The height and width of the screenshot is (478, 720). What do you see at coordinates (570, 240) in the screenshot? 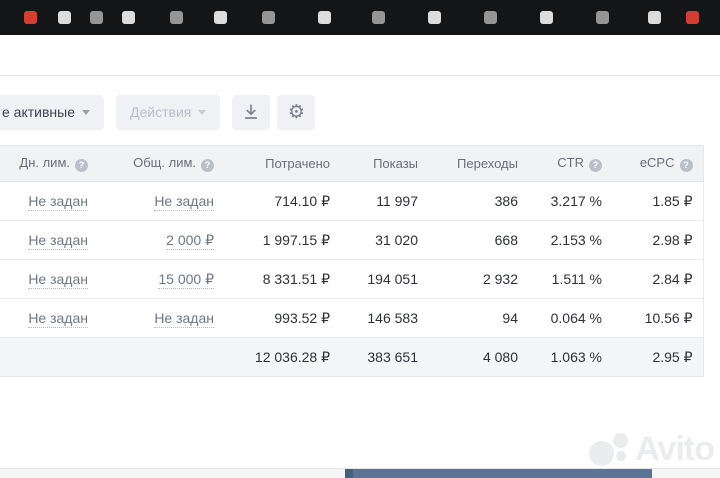
I see `ctr-cell: 2.153 %` at bounding box center [570, 240].